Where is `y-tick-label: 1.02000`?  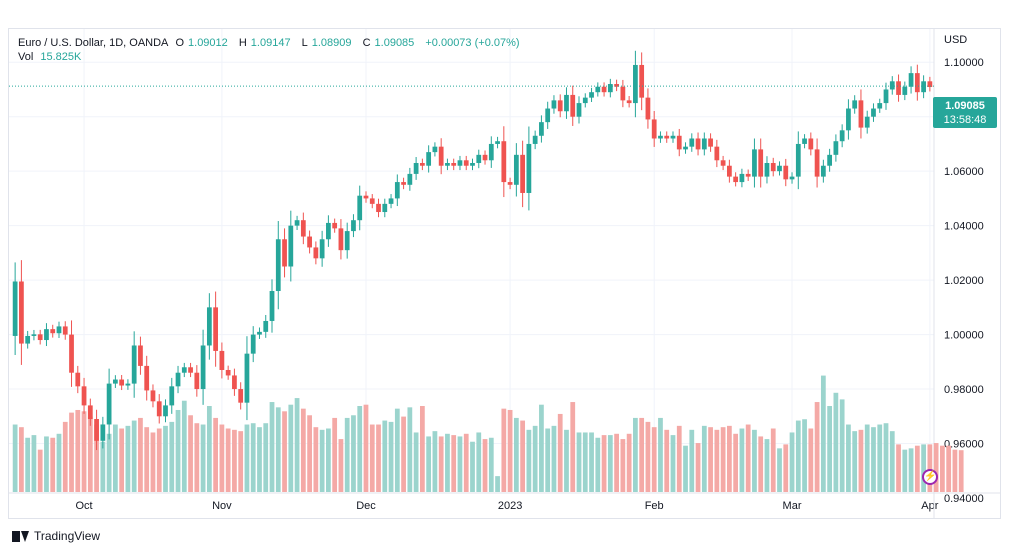 y-tick-label: 1.02000 is located at coordinates (964, 281).